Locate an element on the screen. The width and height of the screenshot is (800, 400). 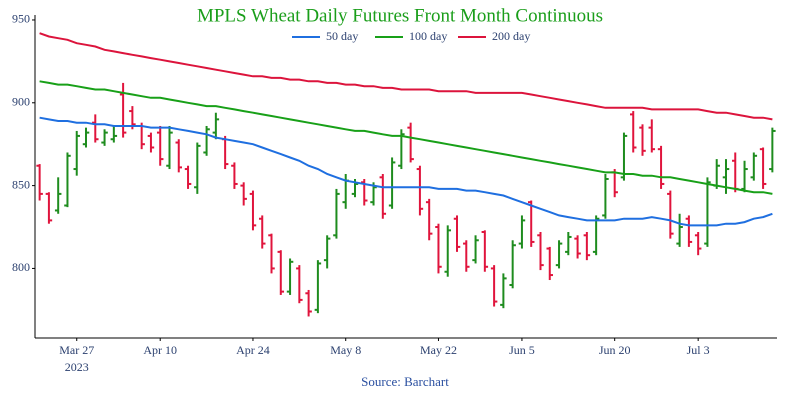
x-tick-label: Mar 27 is located at coordinates (76, 350).